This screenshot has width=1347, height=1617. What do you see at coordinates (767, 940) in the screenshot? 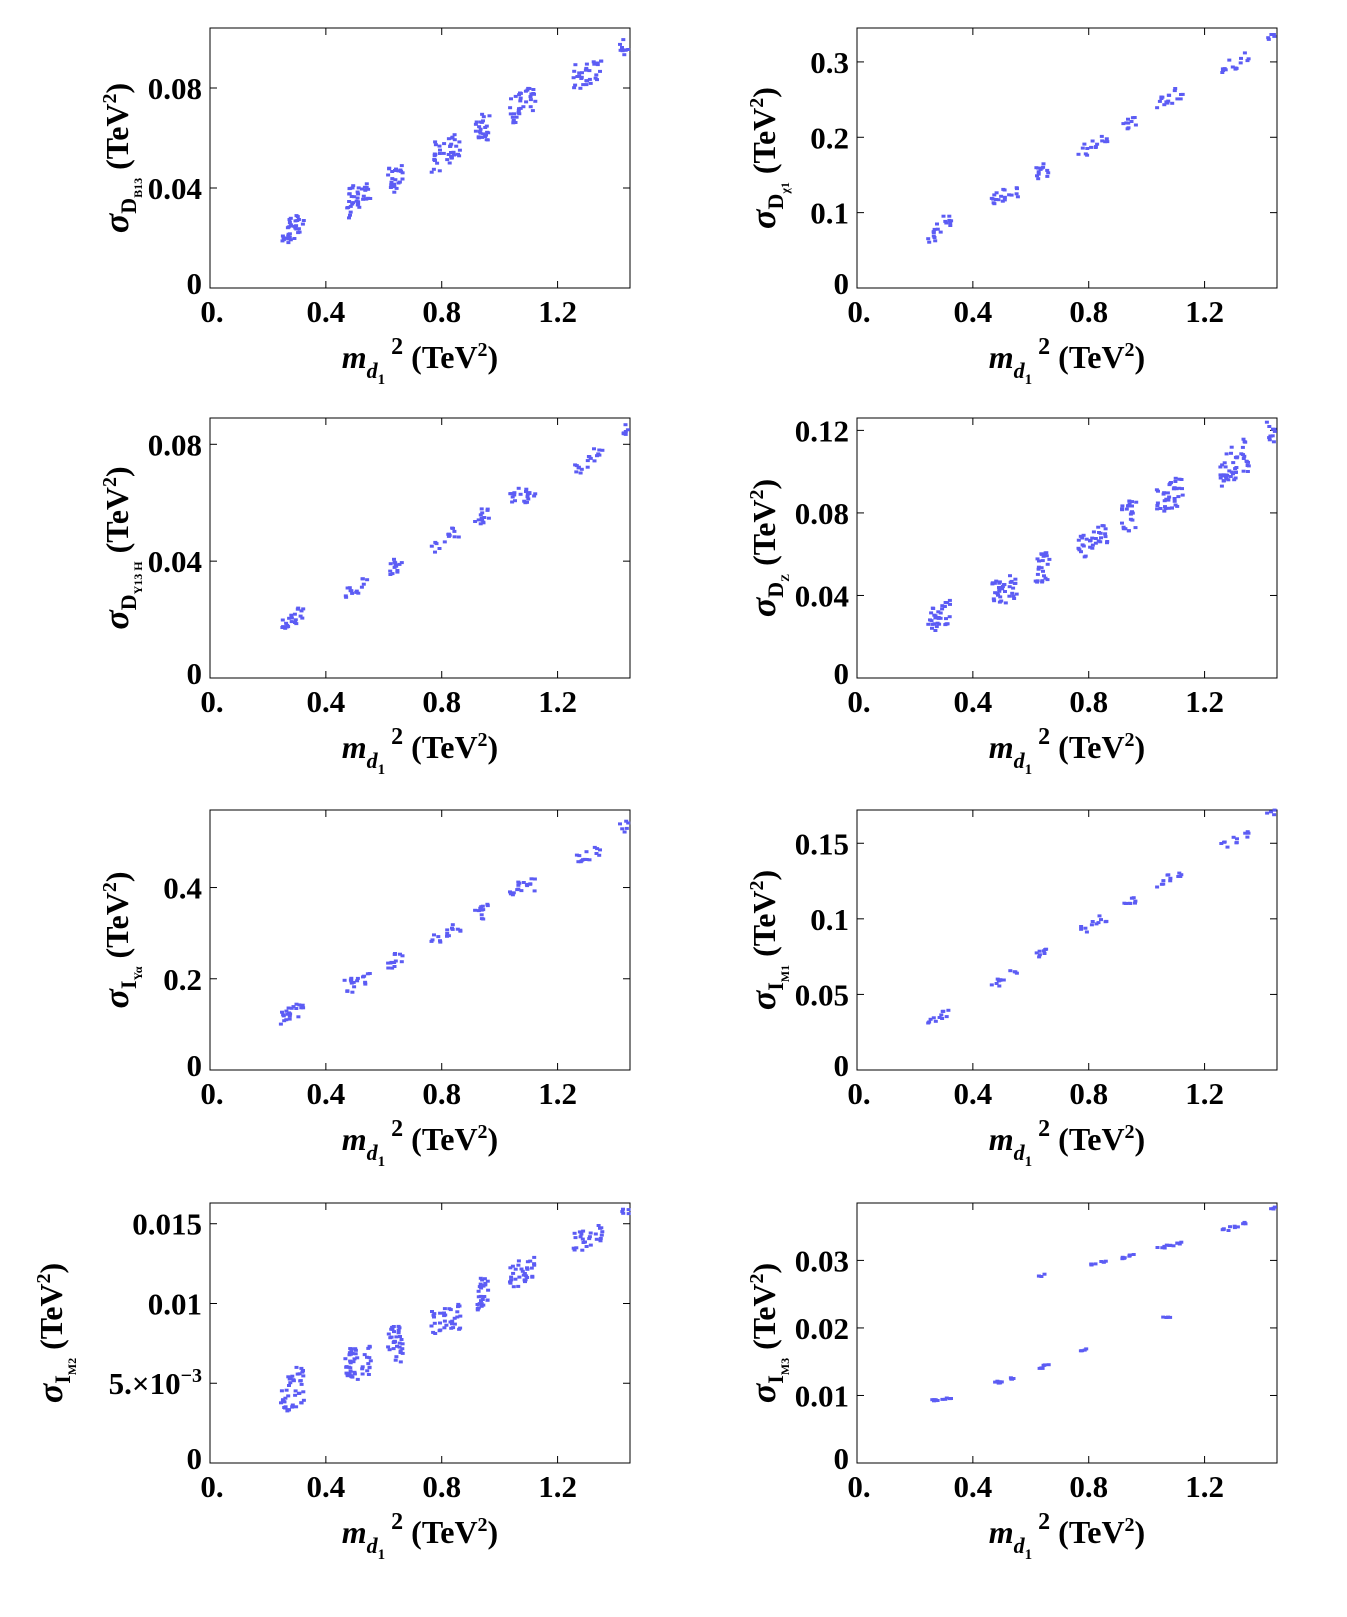
I see `y-axis-label: σIM1 (TeV2)` at bounding box center [767, 940].